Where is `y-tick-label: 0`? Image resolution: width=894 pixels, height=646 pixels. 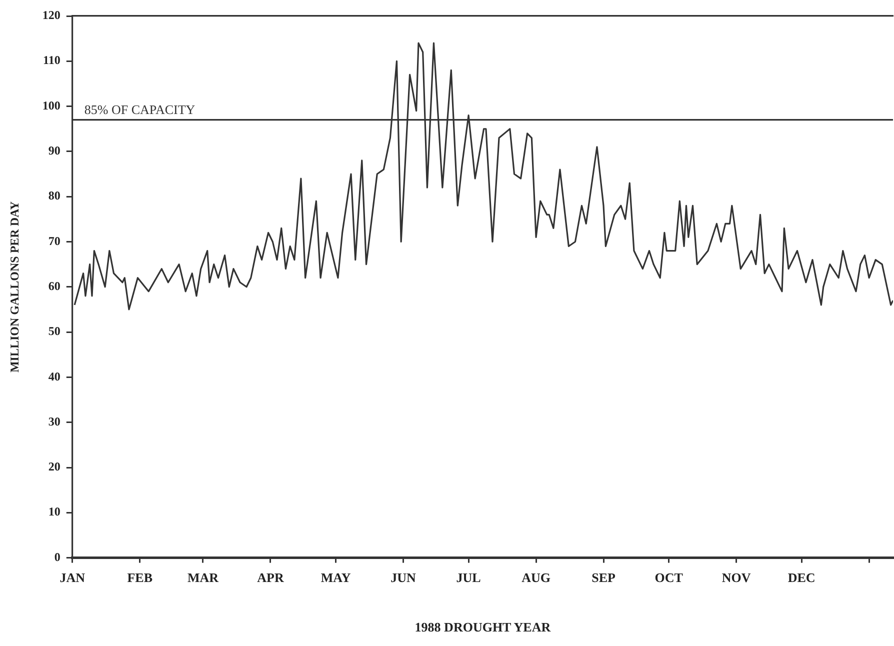 y-tick-label: 0 is located at coordinates (57, 557).